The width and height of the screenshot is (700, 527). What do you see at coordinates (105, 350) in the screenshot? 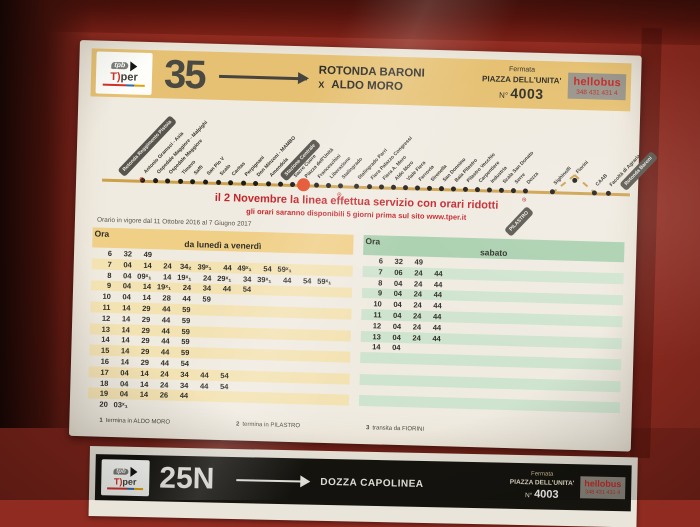
I see `hour-cell: 15` at bounding box center [105, 350].